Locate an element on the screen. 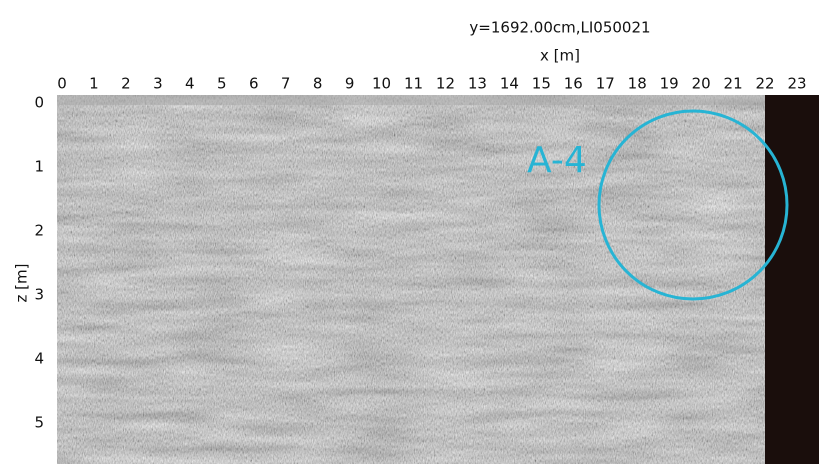  chart-title: y=1692.00cm,LI050021 is located at coordinates (559, 28).